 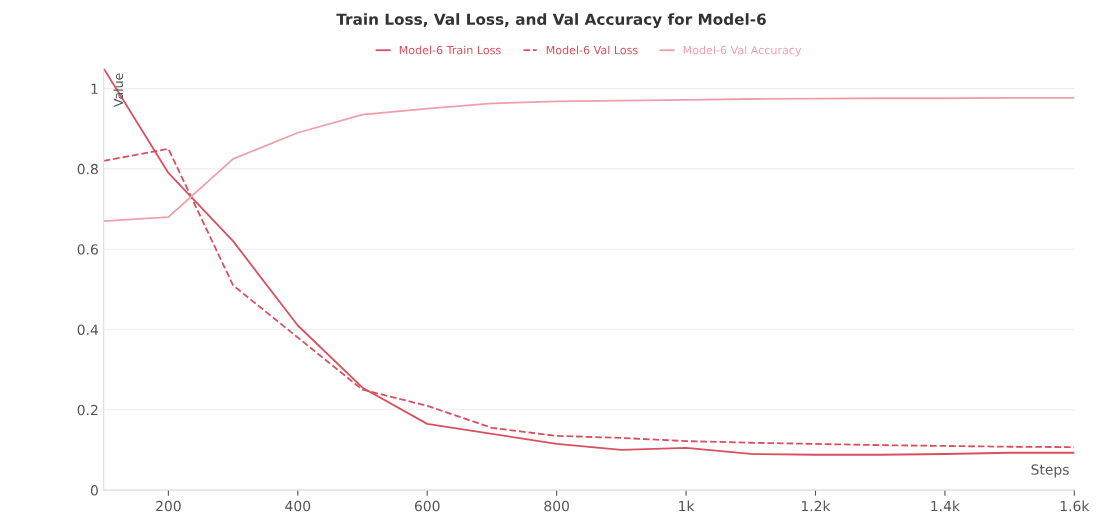 I want to click on y-tick-label: 0.8, so click(x=87, y=169).